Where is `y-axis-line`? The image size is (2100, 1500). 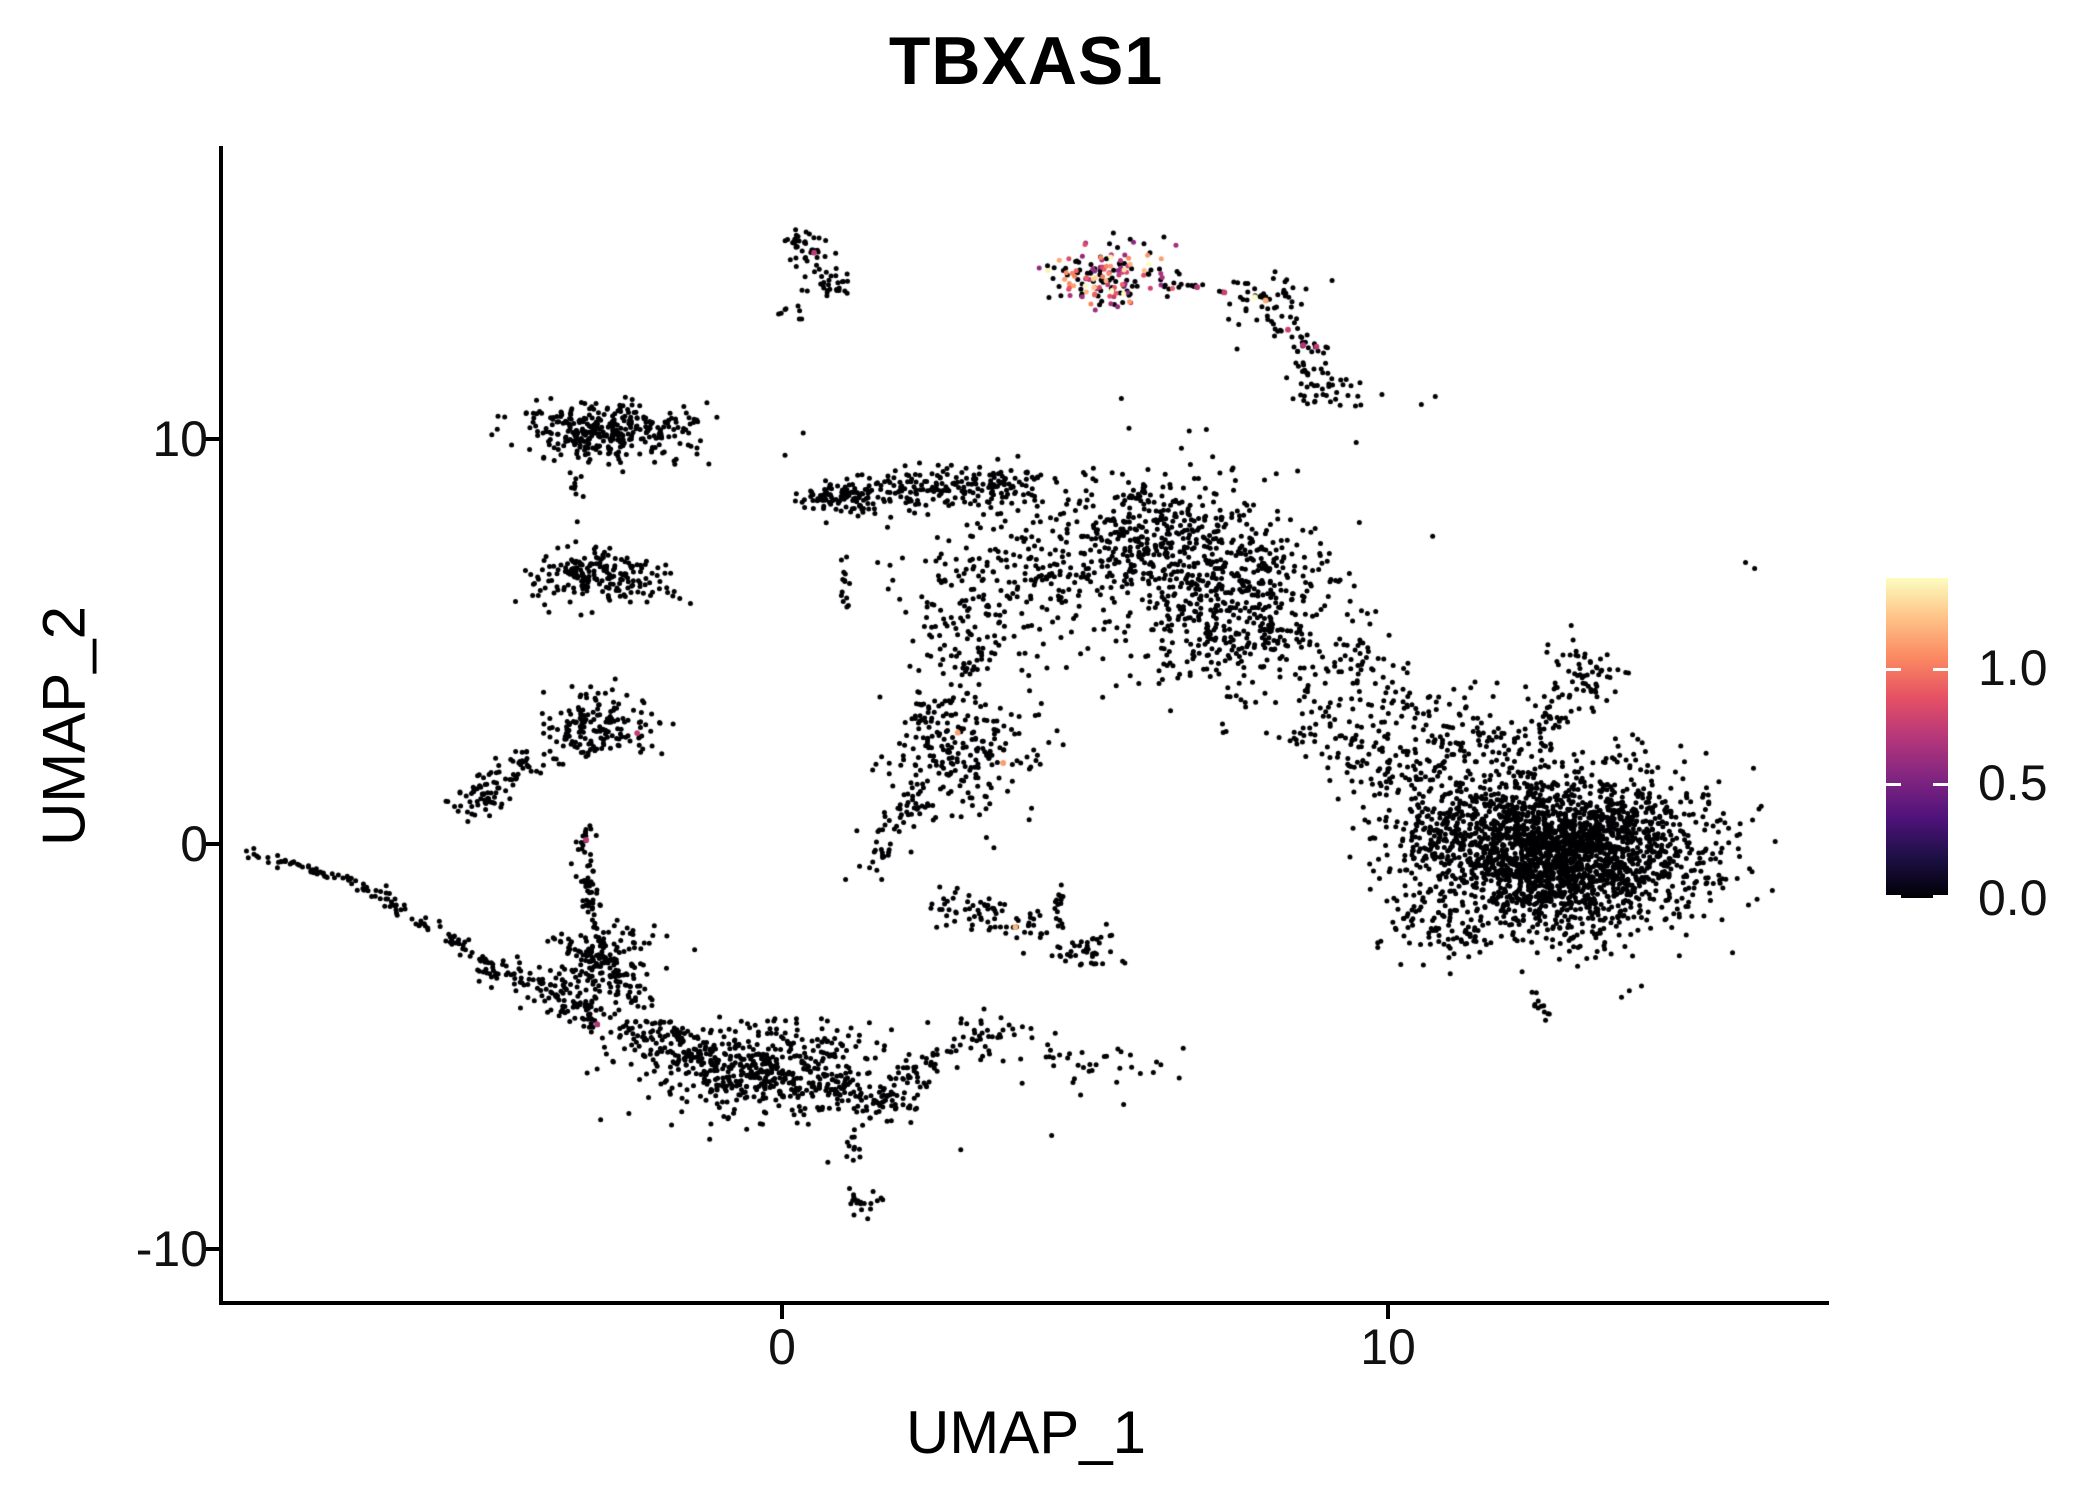
y-axis-line is located at coordinates (221, 725).